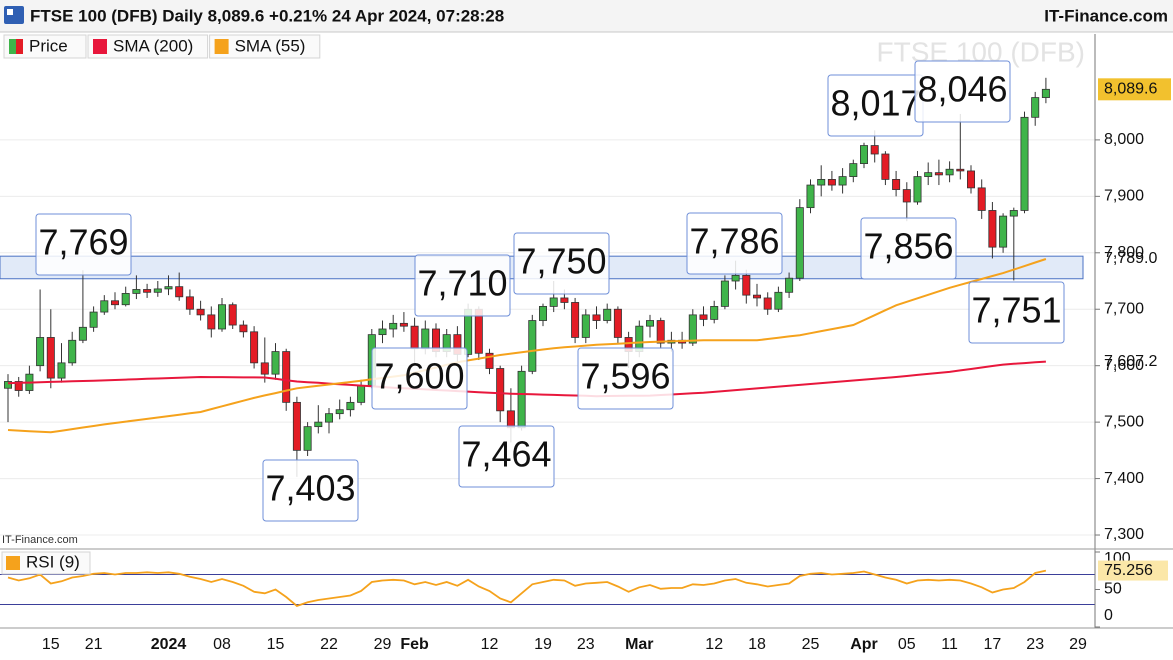  I want to click on x-tick-label: 21, so click(94, 644).